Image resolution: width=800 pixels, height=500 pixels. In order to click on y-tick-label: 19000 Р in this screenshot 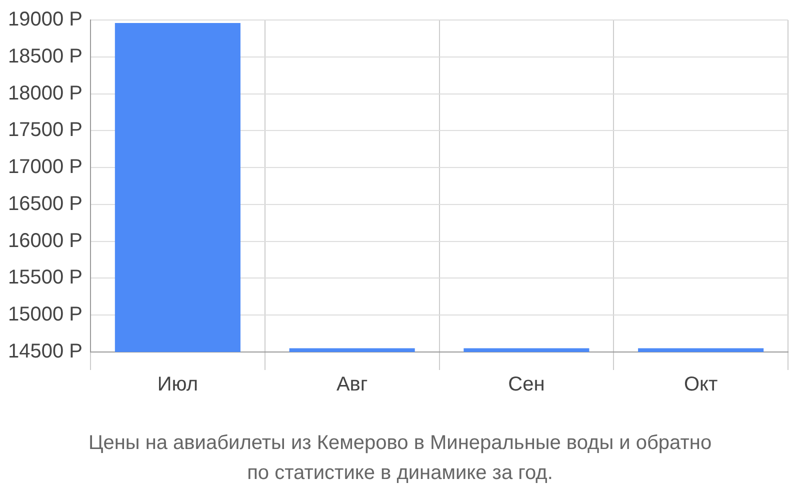, I will do `click(45, 19)`.